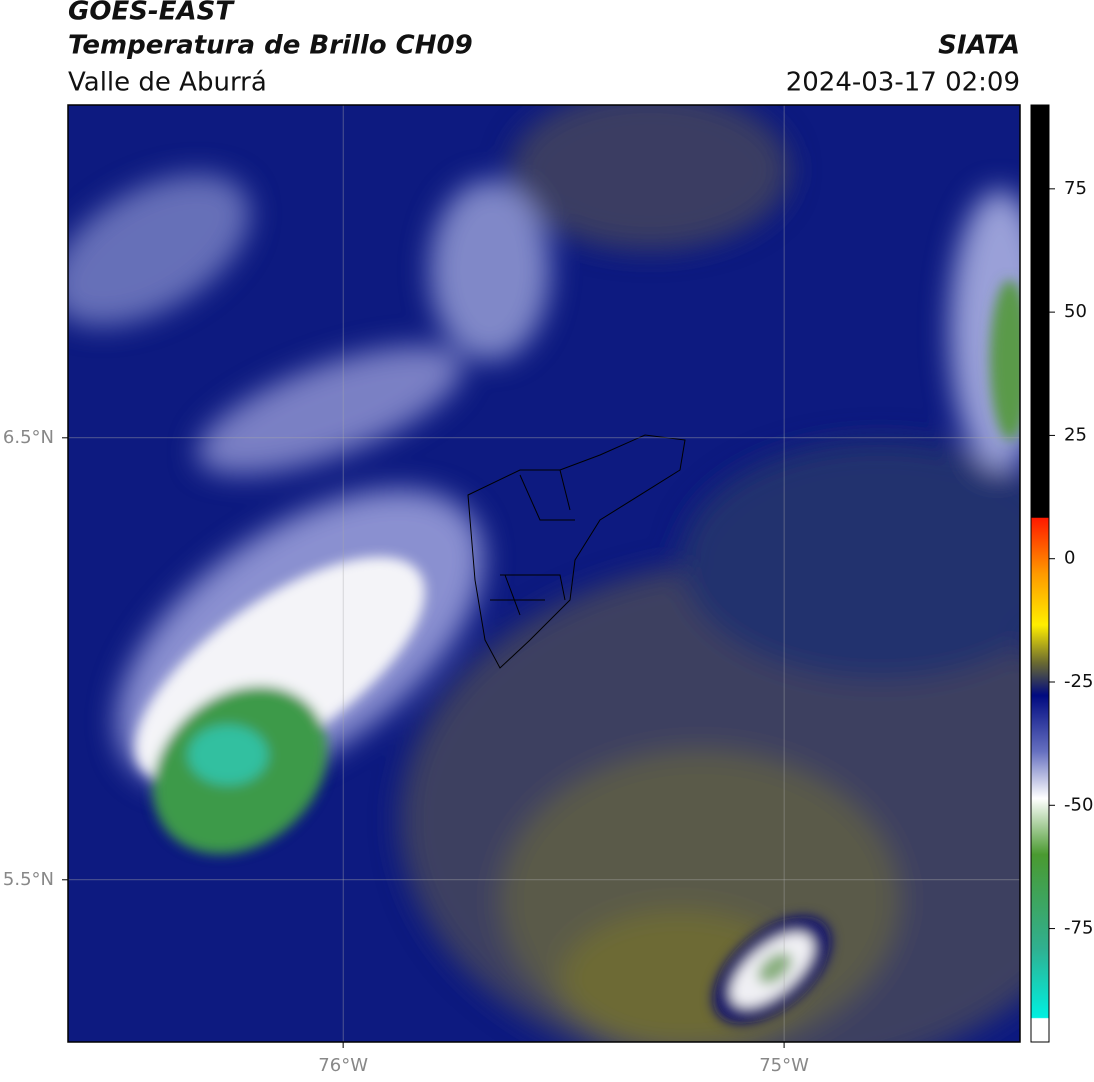 This screenshot has width=1094, height=1082. I want to click on region: Valle de Aburrá, so click(167, 83).